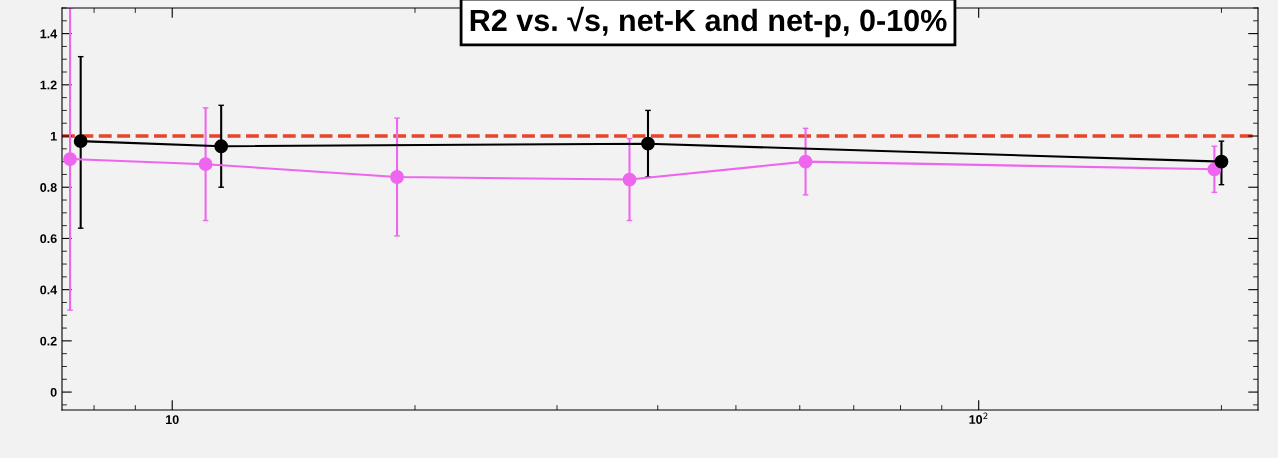  What do you see at coordinates (48, 239) in the screenshot?
I see `y-tick-label: 0.6` at bounding box center [48, 239].